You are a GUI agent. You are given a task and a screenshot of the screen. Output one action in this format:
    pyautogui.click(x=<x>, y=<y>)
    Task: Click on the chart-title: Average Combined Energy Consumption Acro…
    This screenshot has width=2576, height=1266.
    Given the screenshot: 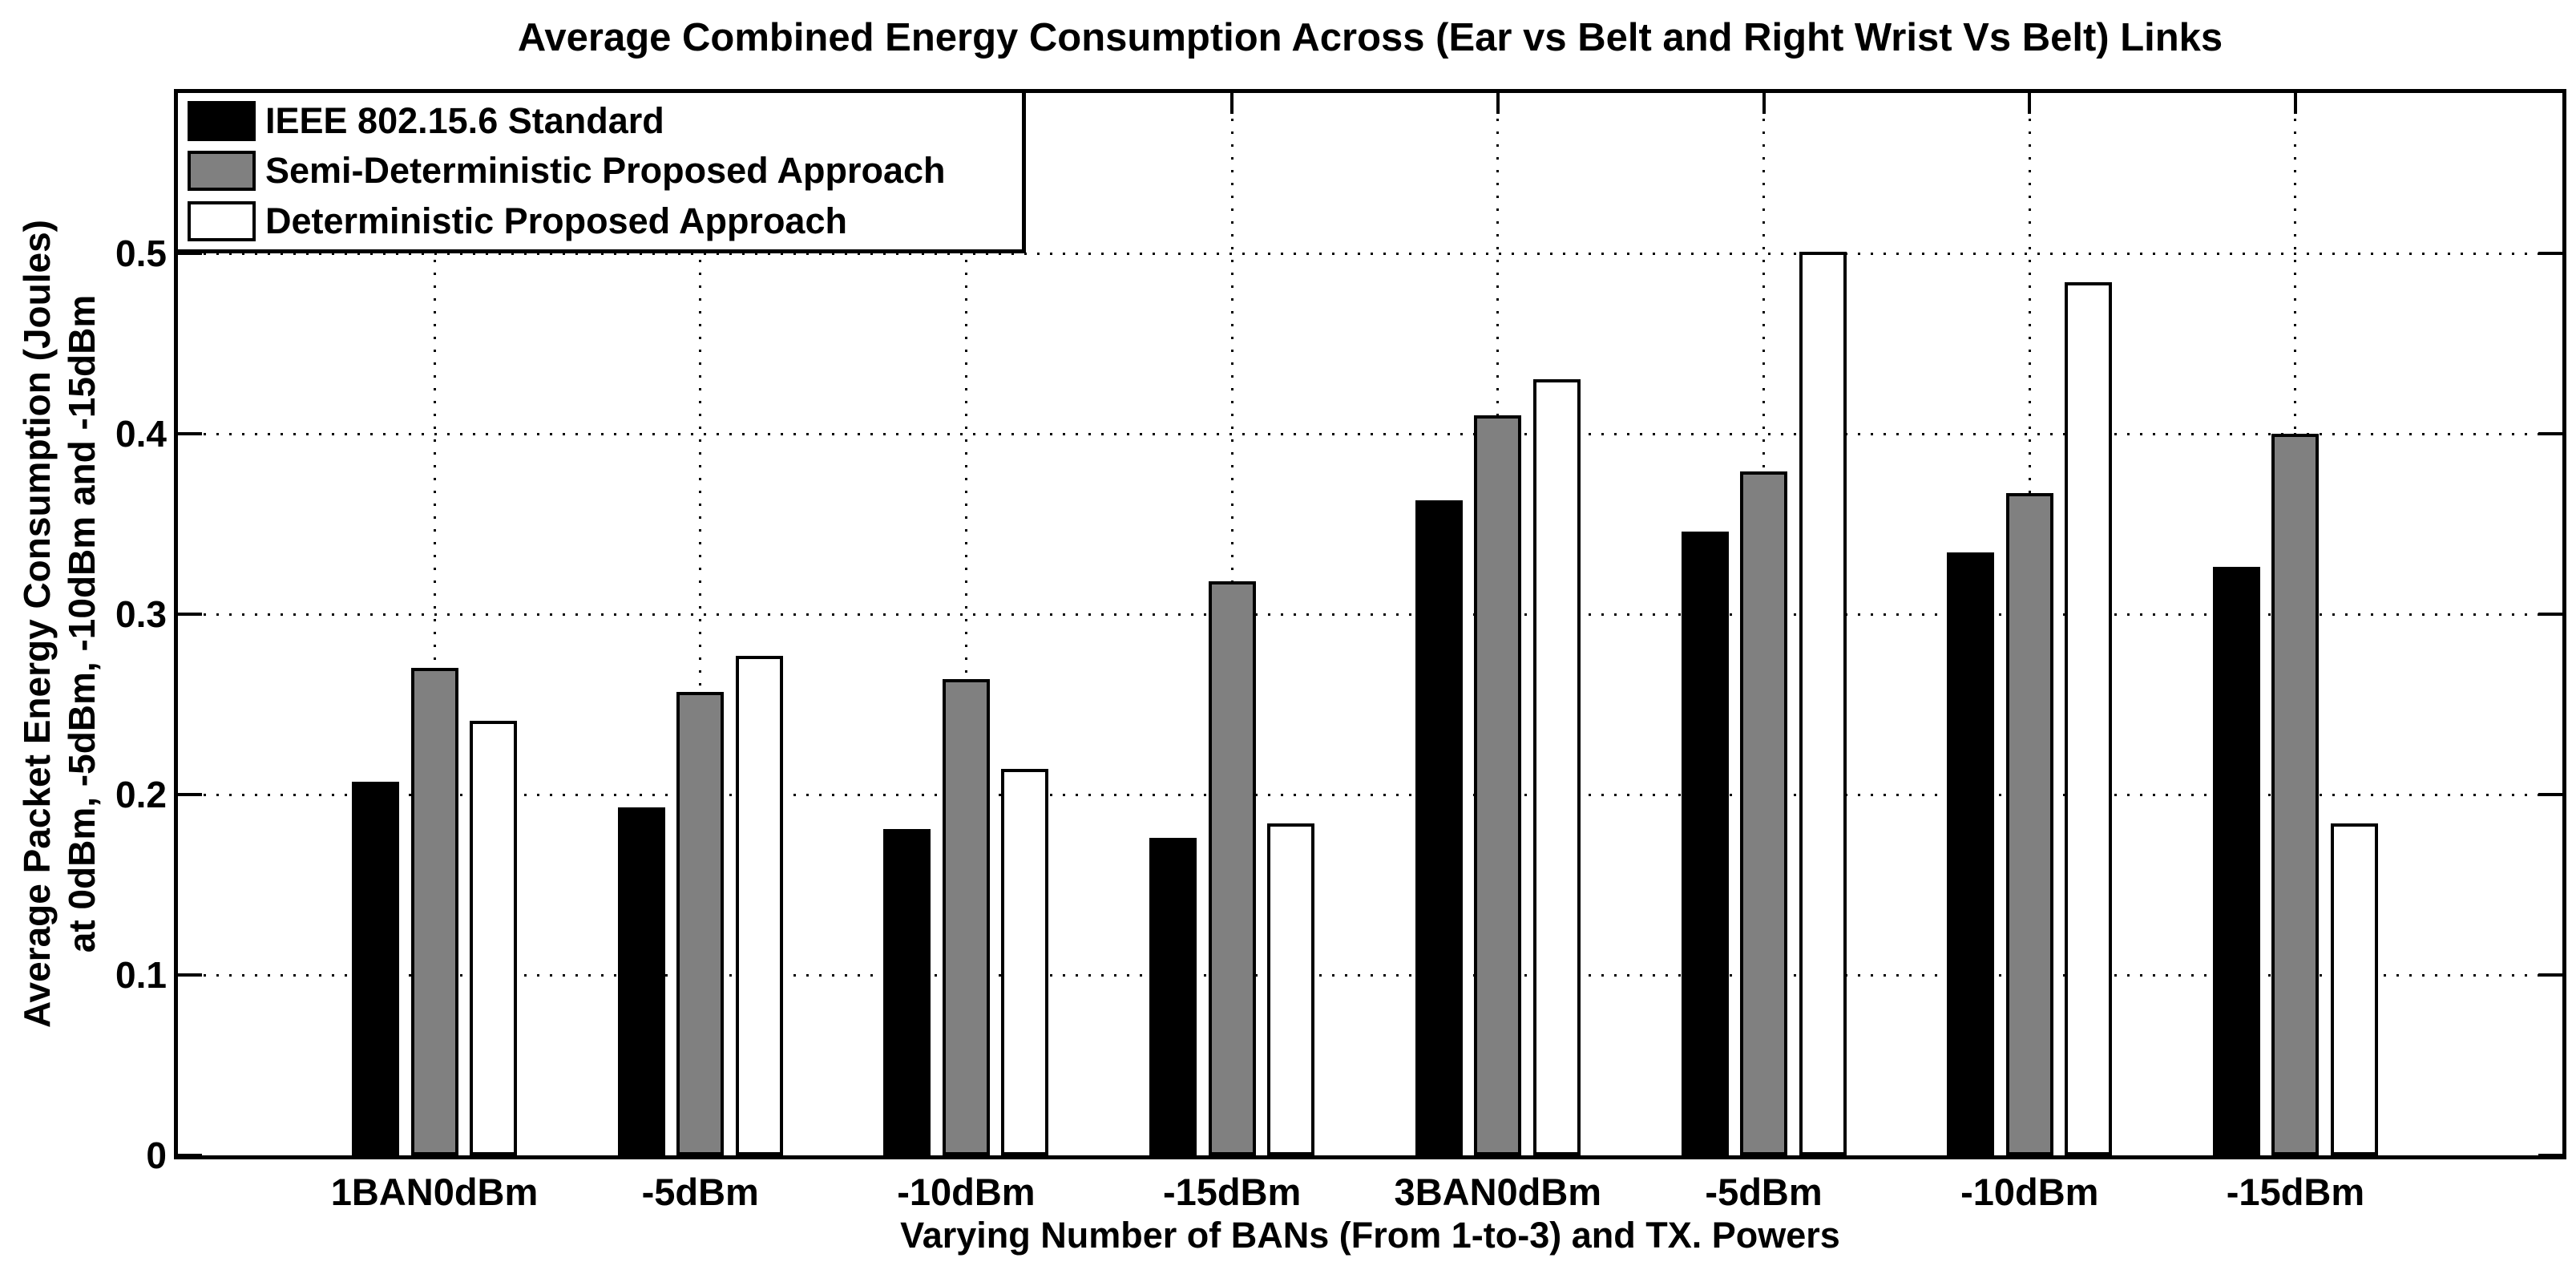 What is the action you would take?
    pyautogui.click(x=1370, y=37)
    